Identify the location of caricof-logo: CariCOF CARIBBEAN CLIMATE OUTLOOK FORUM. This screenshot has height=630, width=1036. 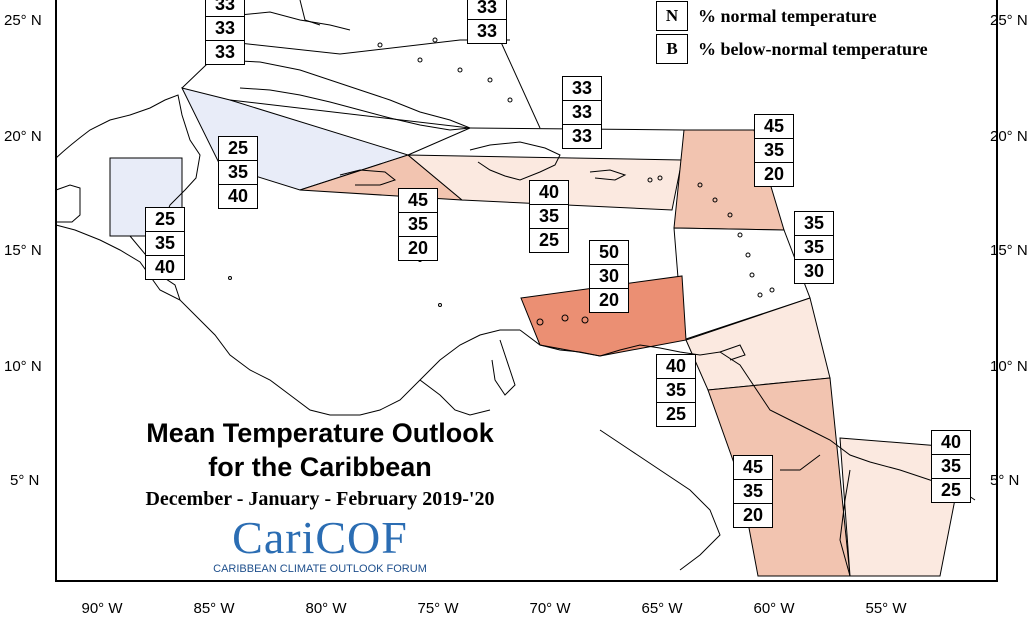
(320, 544).